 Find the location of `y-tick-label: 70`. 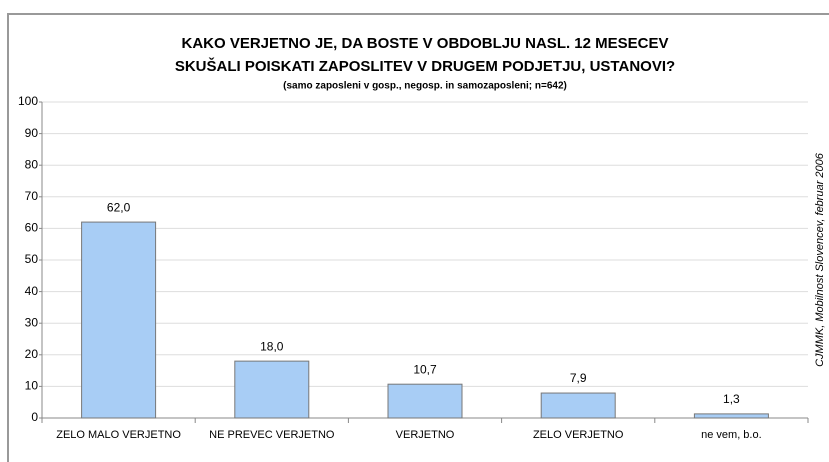

y-tick-label: 70 is located at coordinates (32, 196).